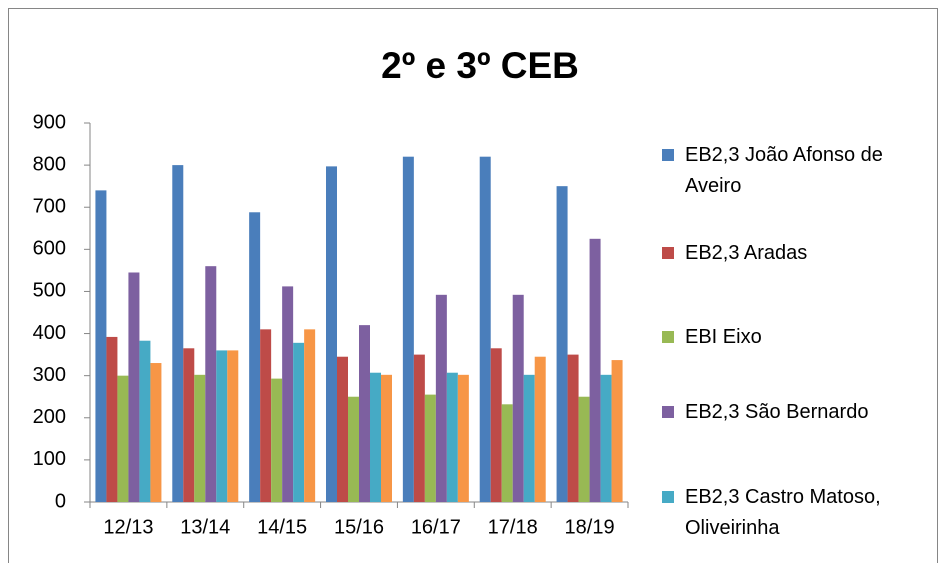 The width and height of the screenshot is (939, 563). I want to click on y-tick-label: 800, so click(49, 164).